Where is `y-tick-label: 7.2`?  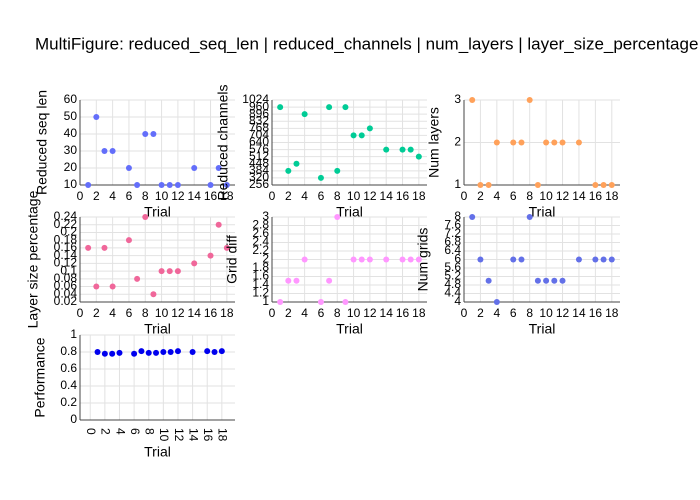 y-tick-label: 7.2 is located at coordinates (452, 233).